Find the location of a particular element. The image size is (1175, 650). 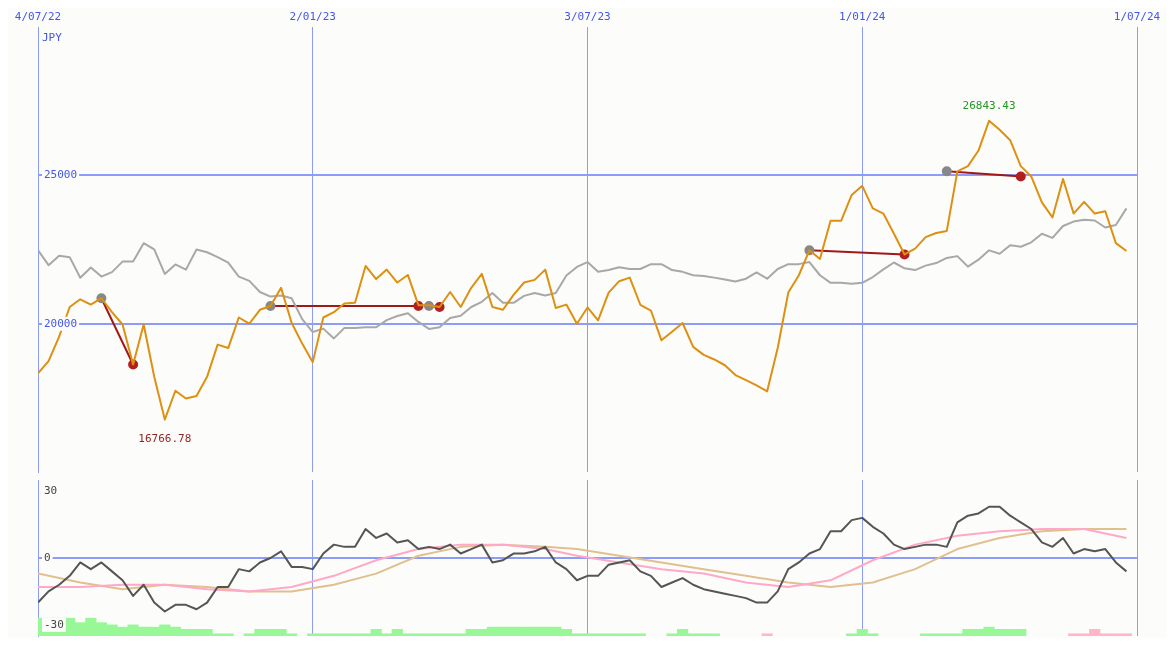

y-axis-title: JPY is located at coordinates (52, 38).